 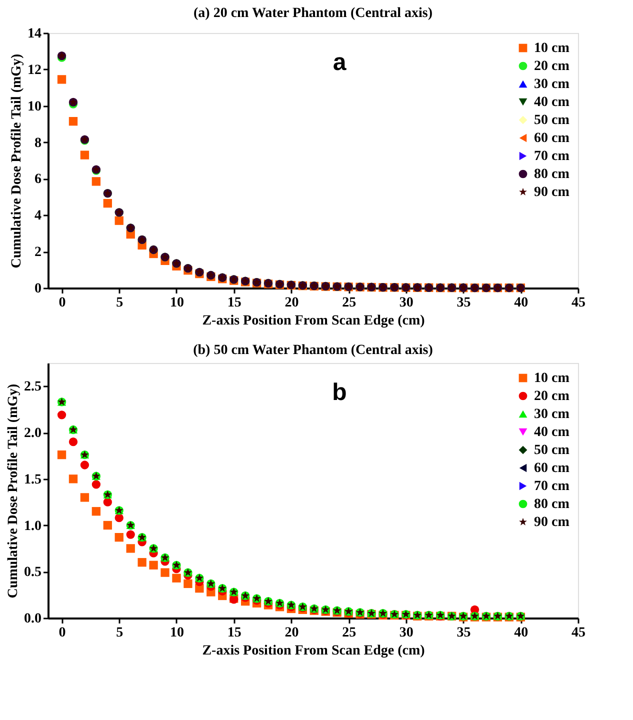 I want to click on y-tick-label: 2.0, so click(x=33, y=434).